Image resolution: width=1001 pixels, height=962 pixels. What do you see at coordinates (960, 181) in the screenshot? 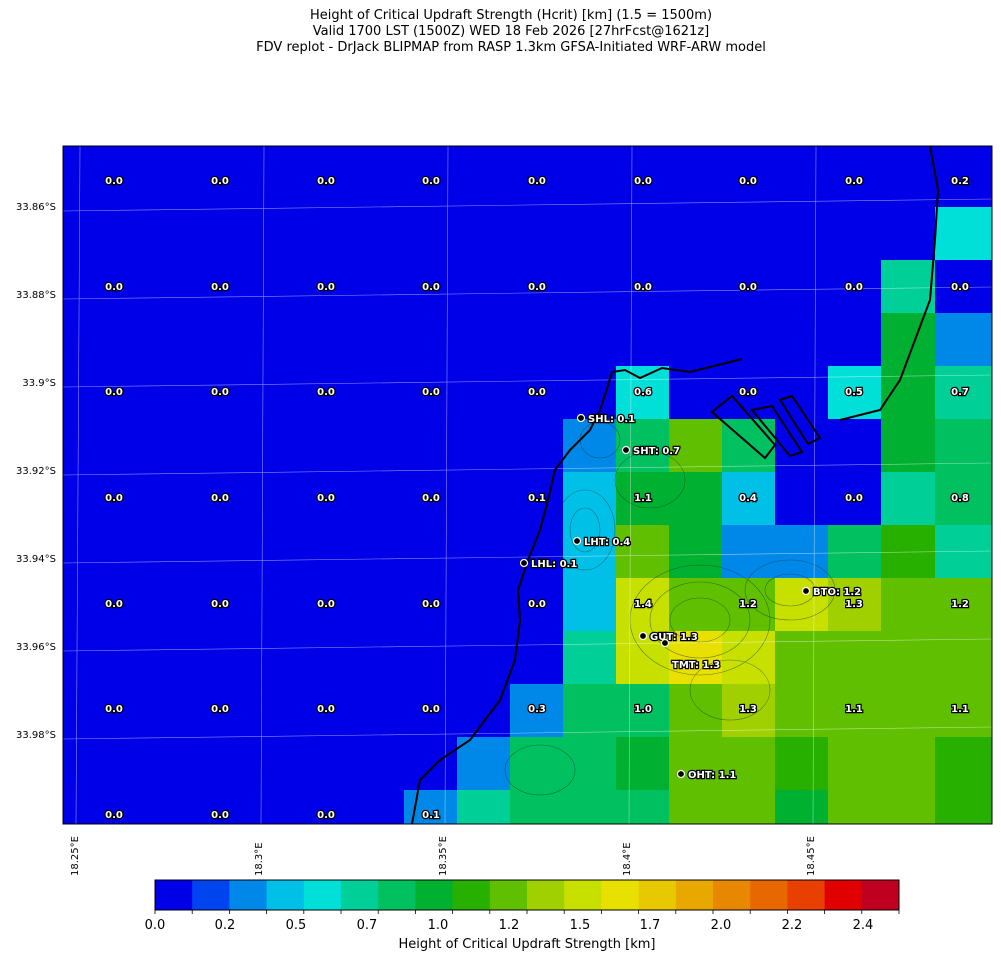
I see `grid-value-label: 0.2` at bounding box center [960, 181].